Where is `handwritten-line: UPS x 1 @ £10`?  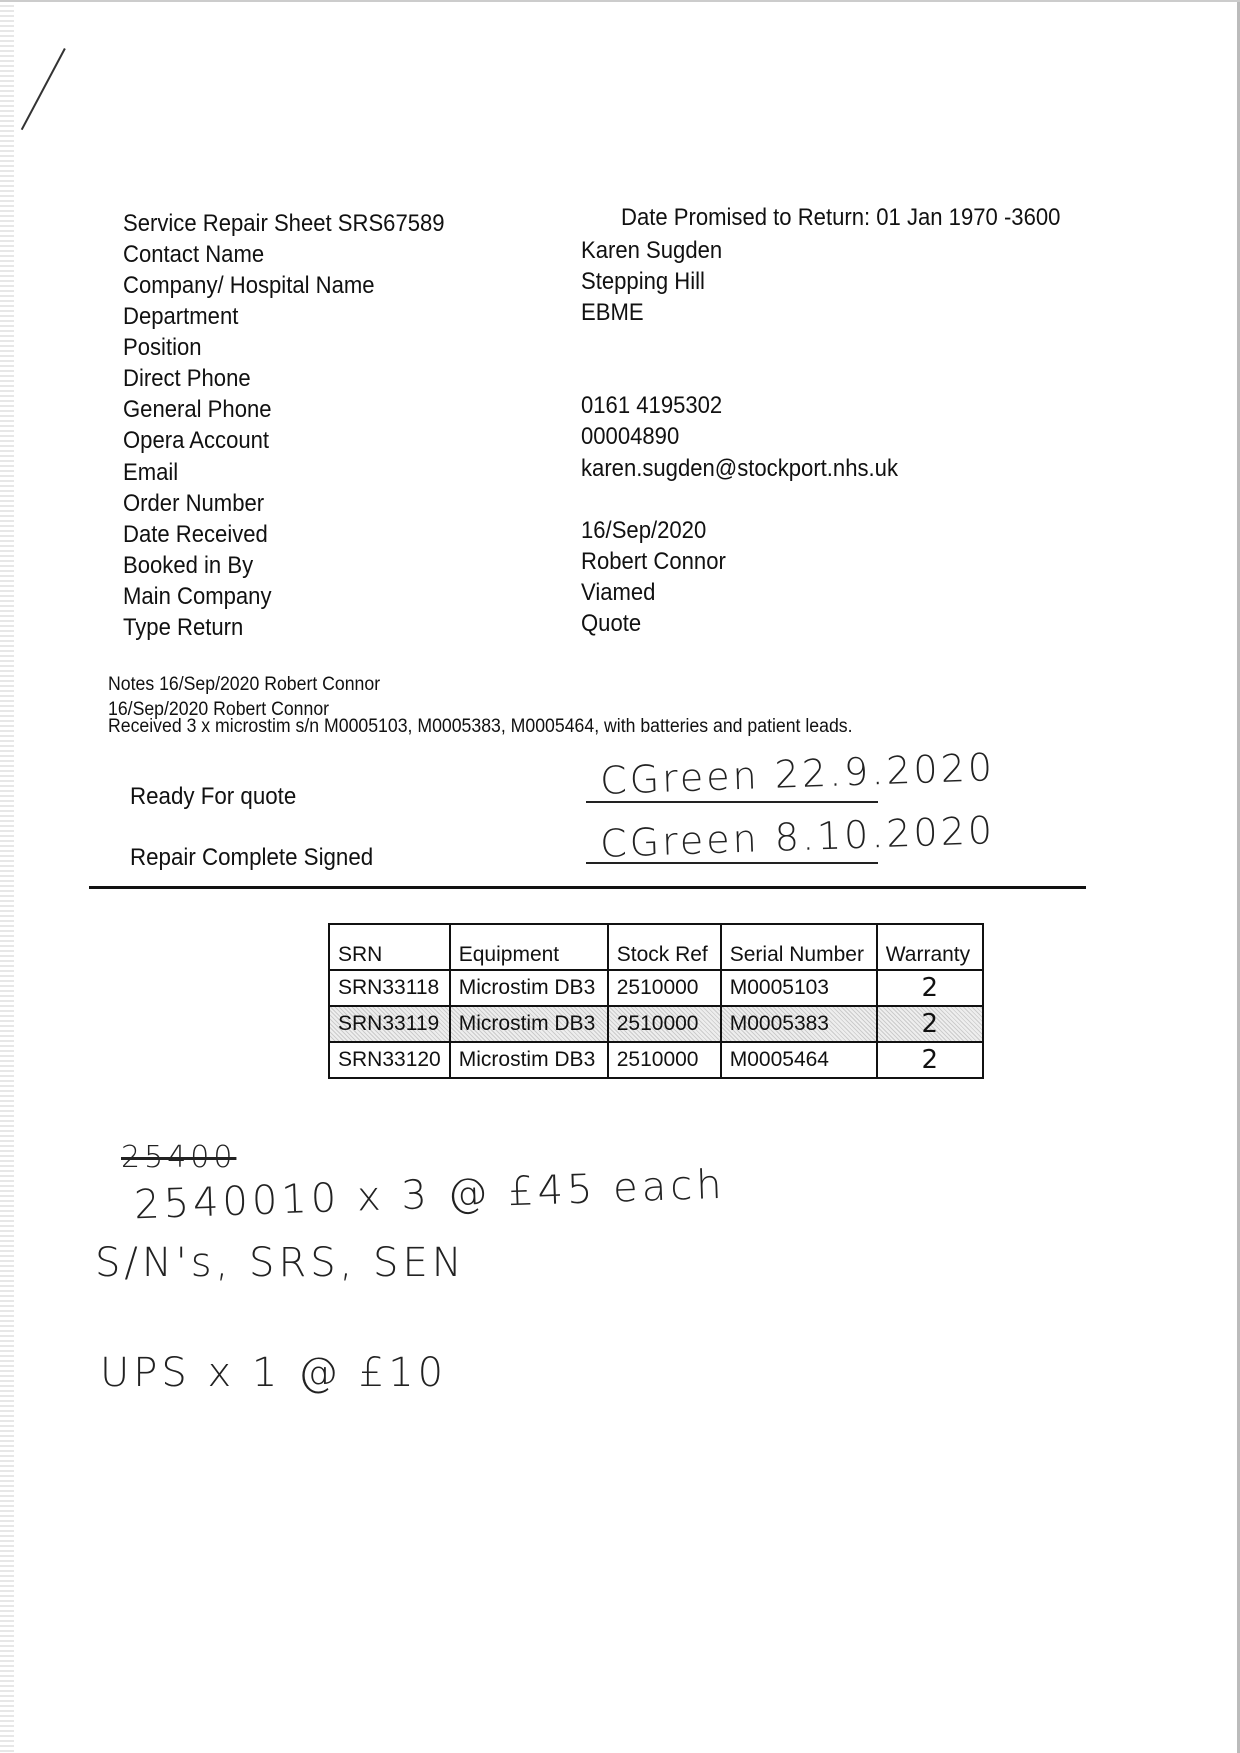 handwritten-line: UPS x 1 @ £10 is located at coordinates (274, 1373).